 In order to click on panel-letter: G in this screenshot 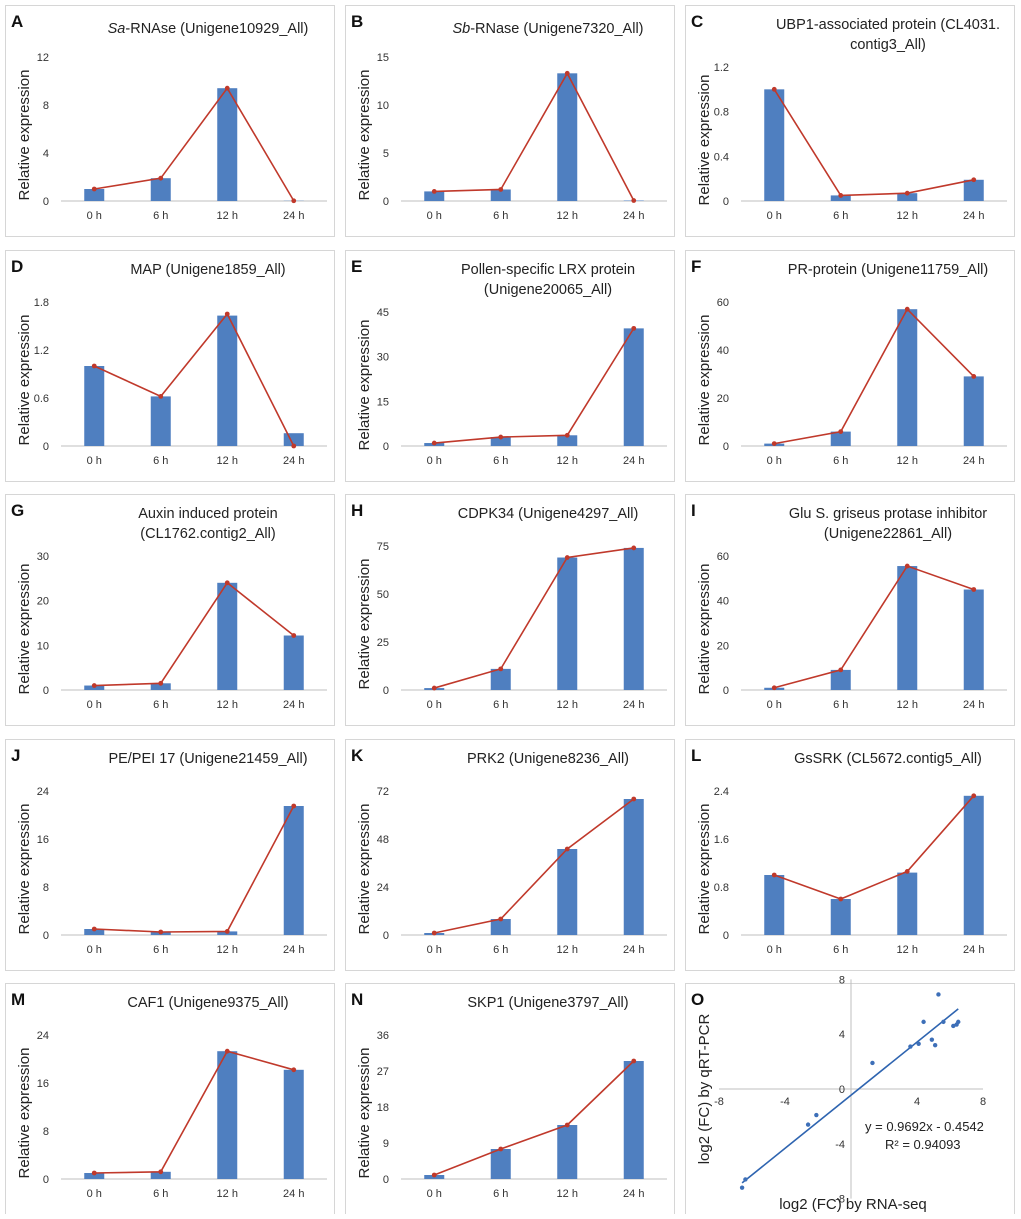, I will do `click(17, 510)`.